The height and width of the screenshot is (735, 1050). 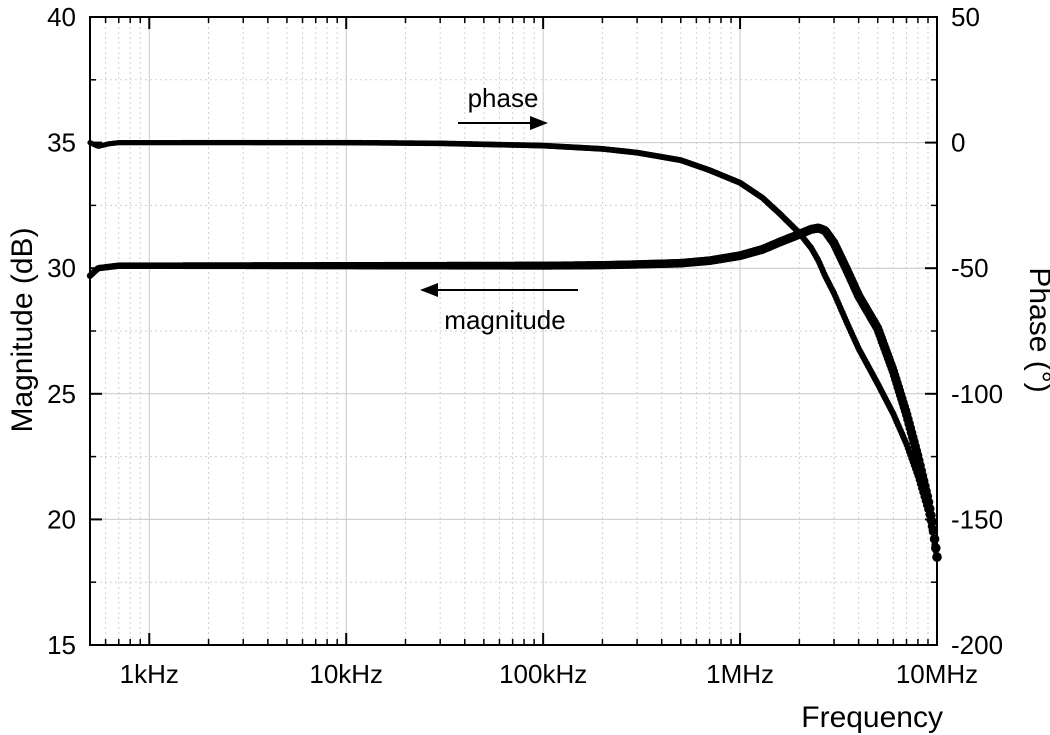 What do you see at coordinates (149, 674) in the screenshot?
I see `x-tick-label: 1kHz` at bounding box center [149, 674].